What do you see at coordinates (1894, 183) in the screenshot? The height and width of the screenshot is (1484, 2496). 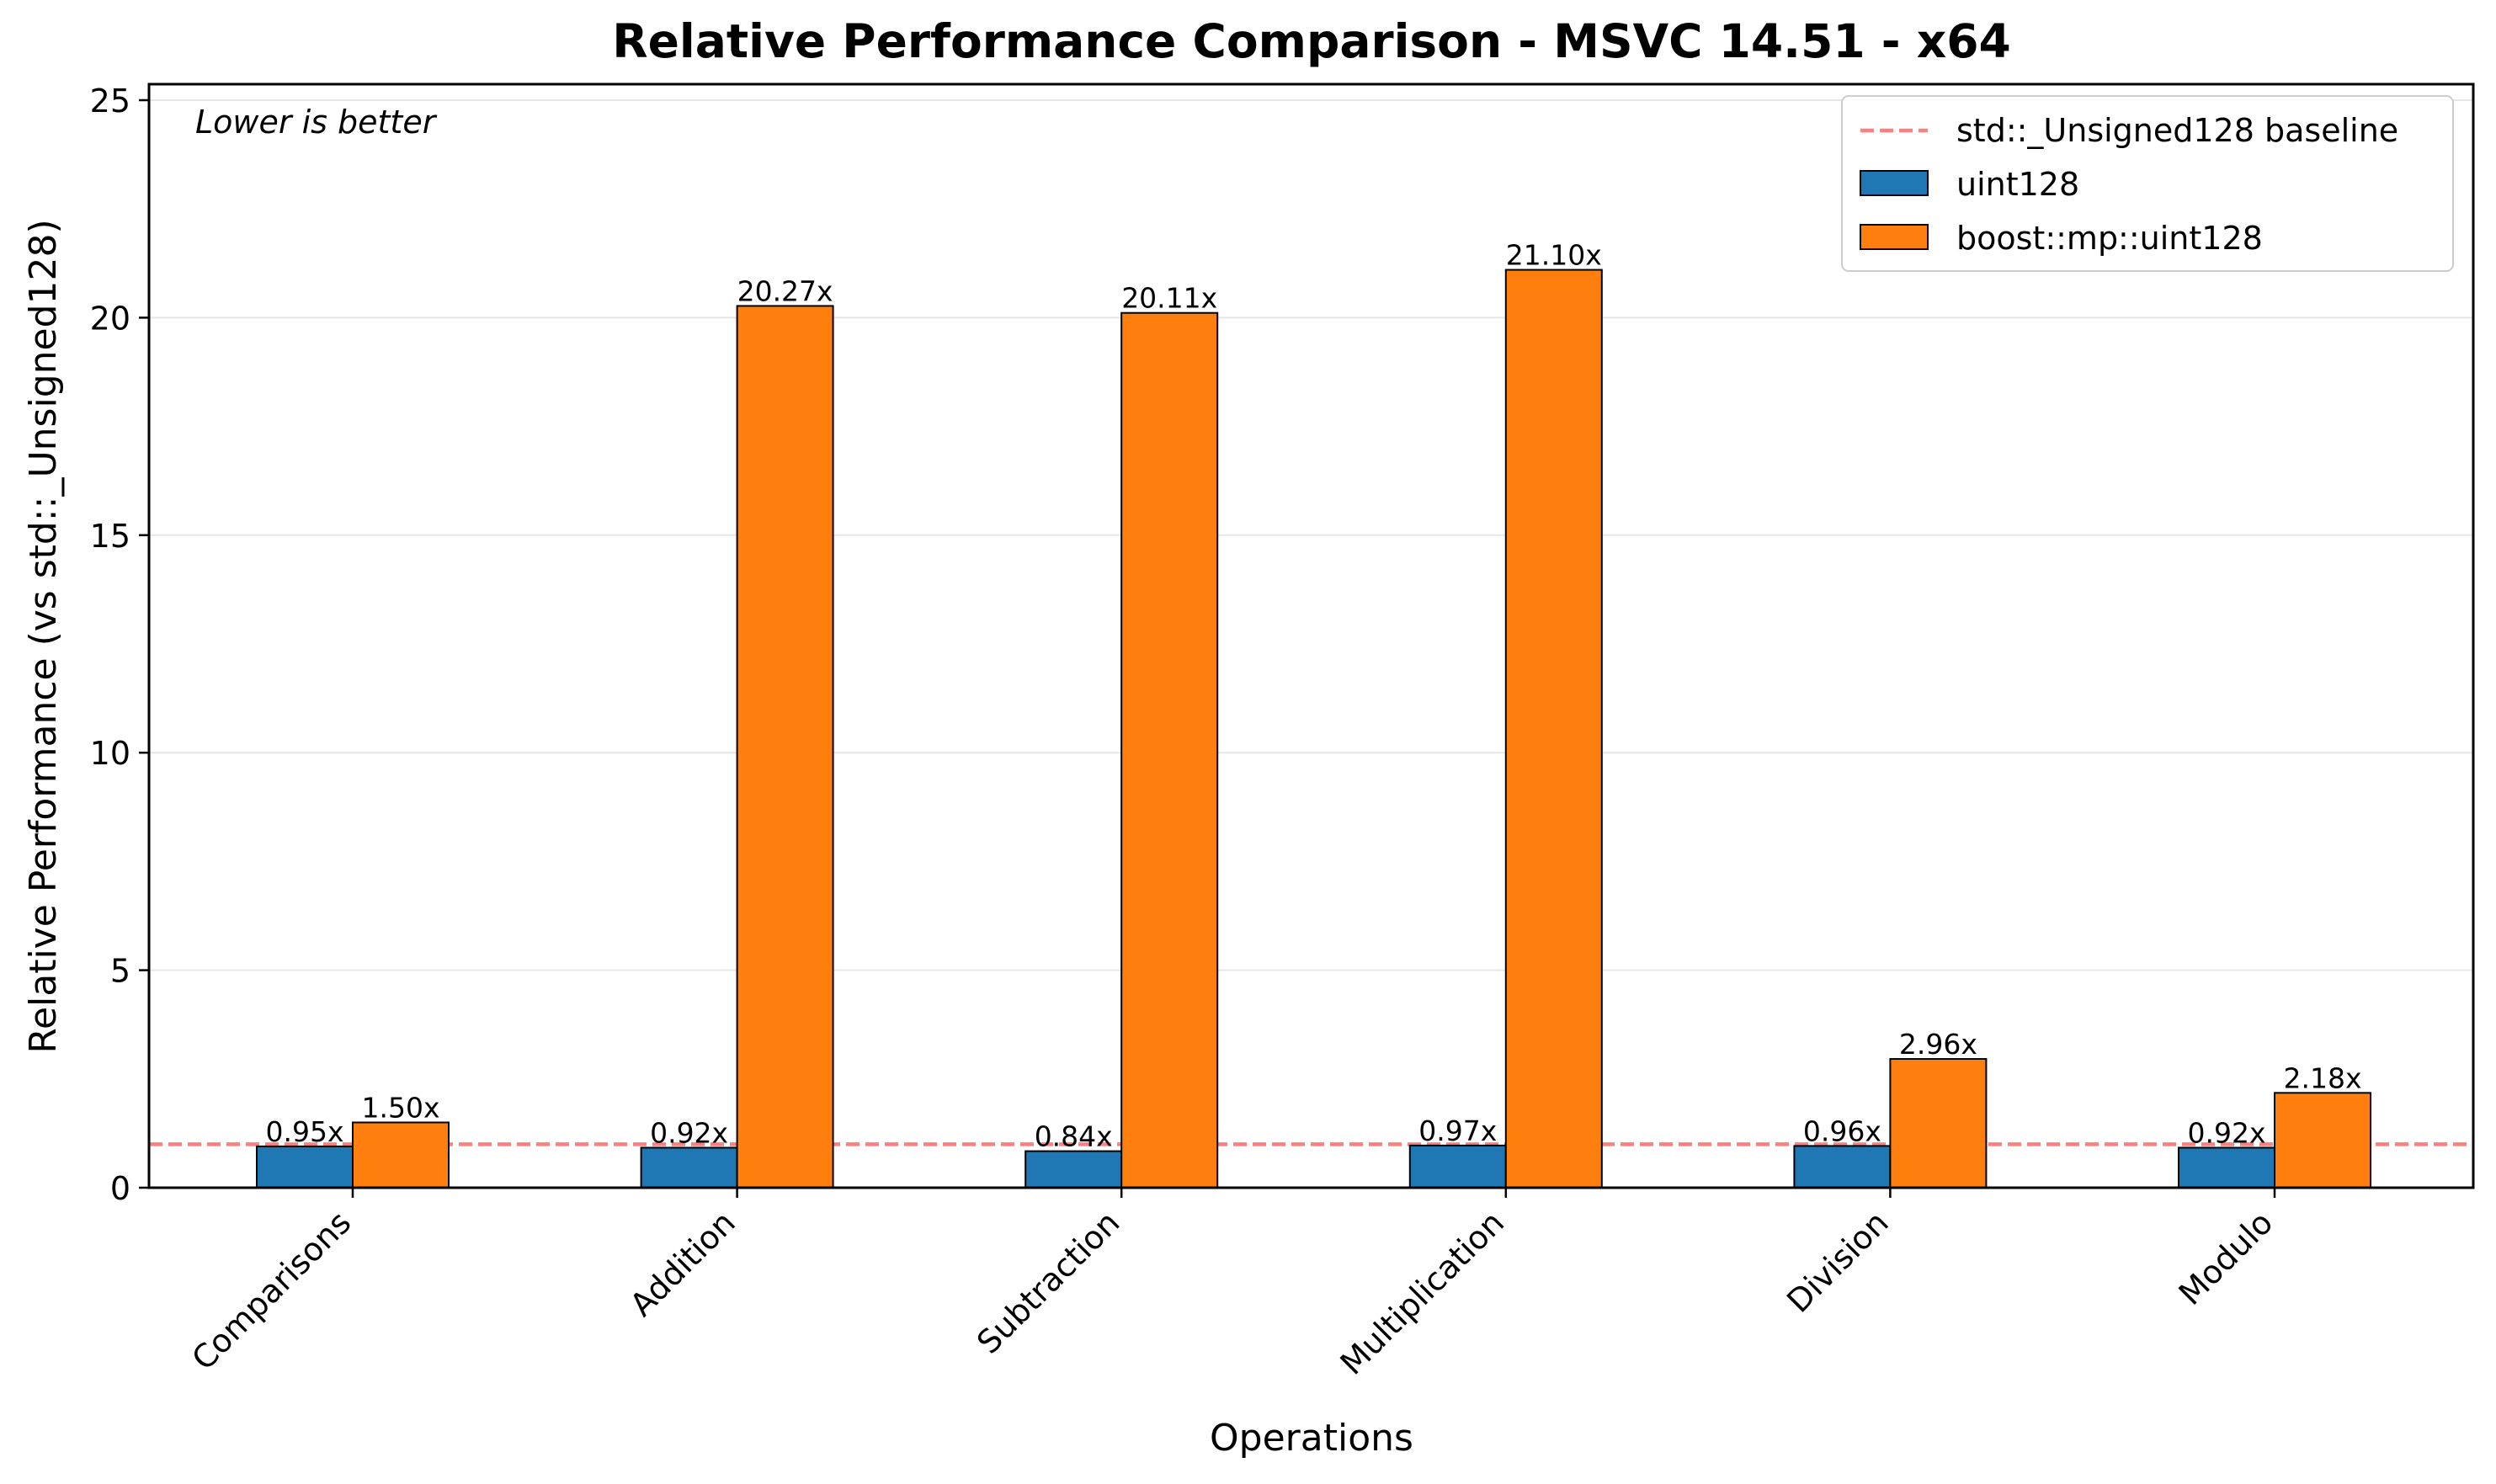 I see `legend-uint128-swatch` at bounding box center [1894, 183].